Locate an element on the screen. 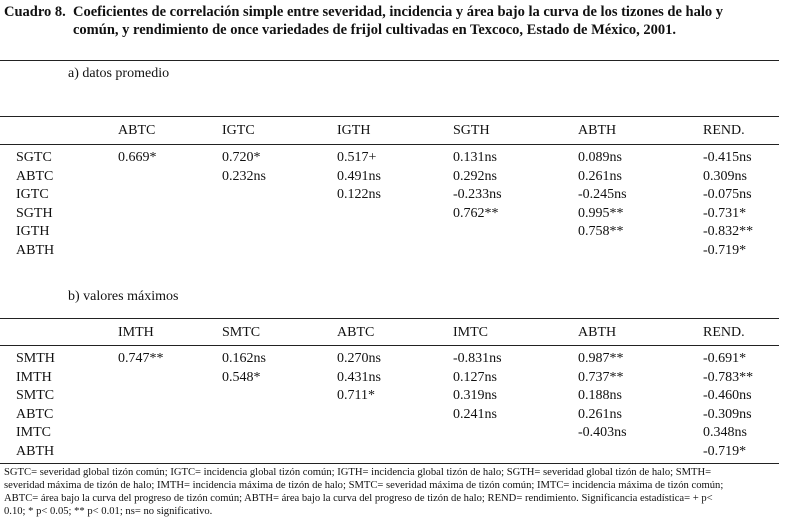 The image size is (786, 528). row-label: IGTC is located at coordinates (32, 195).